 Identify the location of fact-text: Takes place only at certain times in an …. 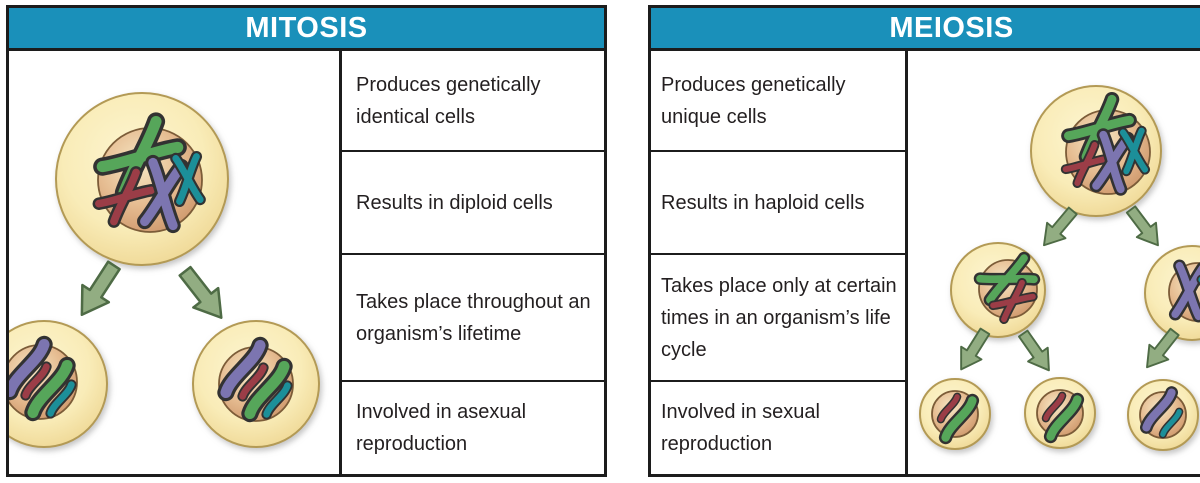
(779, 317).